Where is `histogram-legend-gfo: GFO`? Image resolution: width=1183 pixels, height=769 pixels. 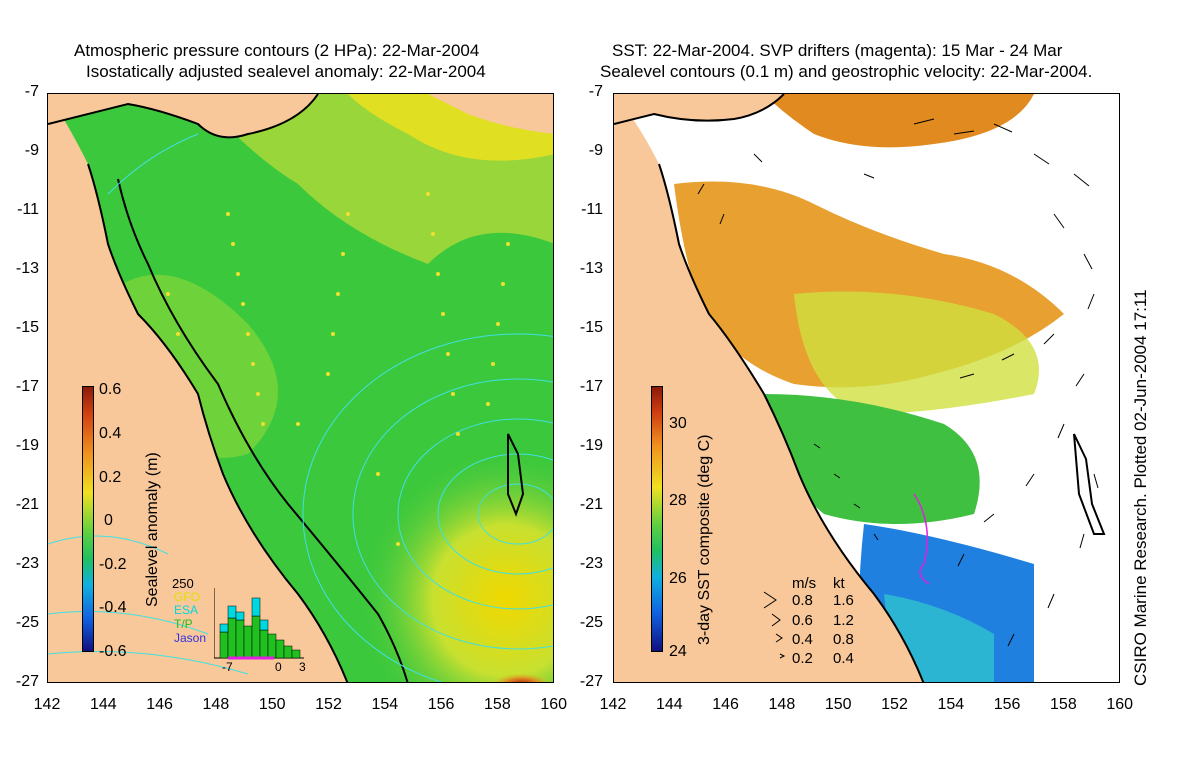
histogram-legend-gfo: GFO is located at coordinates (187, 597).